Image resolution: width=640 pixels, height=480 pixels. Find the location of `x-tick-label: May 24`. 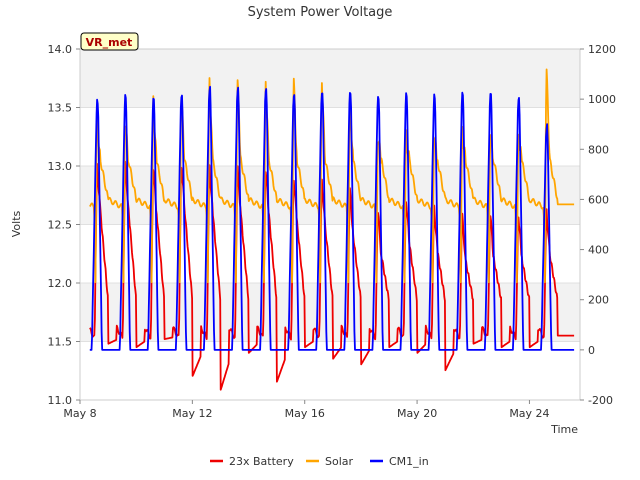

x-tick-label: May 24 is located at coordinates (529, 413).